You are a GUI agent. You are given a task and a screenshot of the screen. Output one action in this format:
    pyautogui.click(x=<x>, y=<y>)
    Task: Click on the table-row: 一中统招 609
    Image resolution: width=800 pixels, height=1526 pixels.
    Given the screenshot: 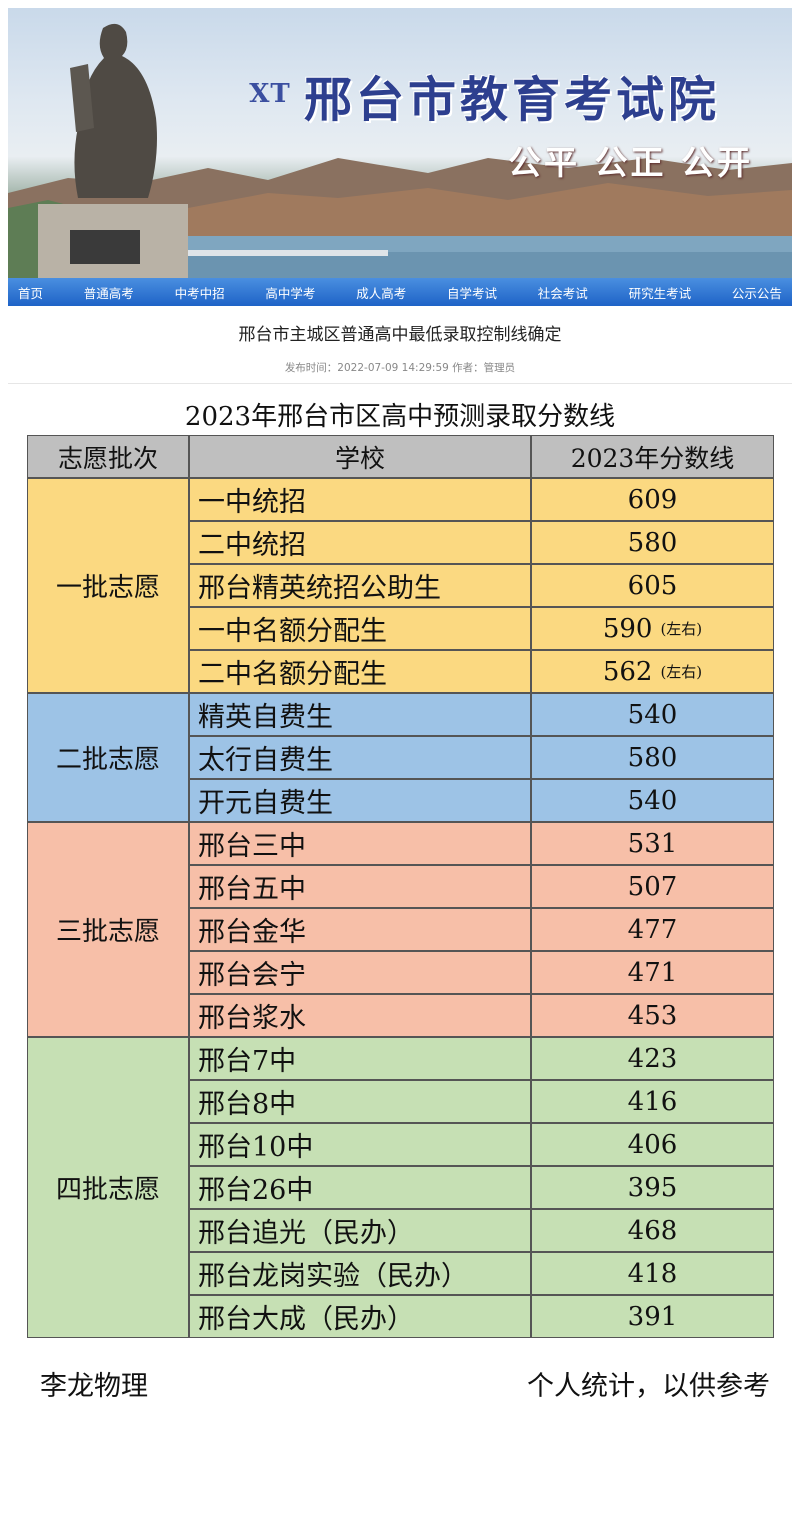 What is the action you would take?
    pyautogui.click(x=401, y=500)
    